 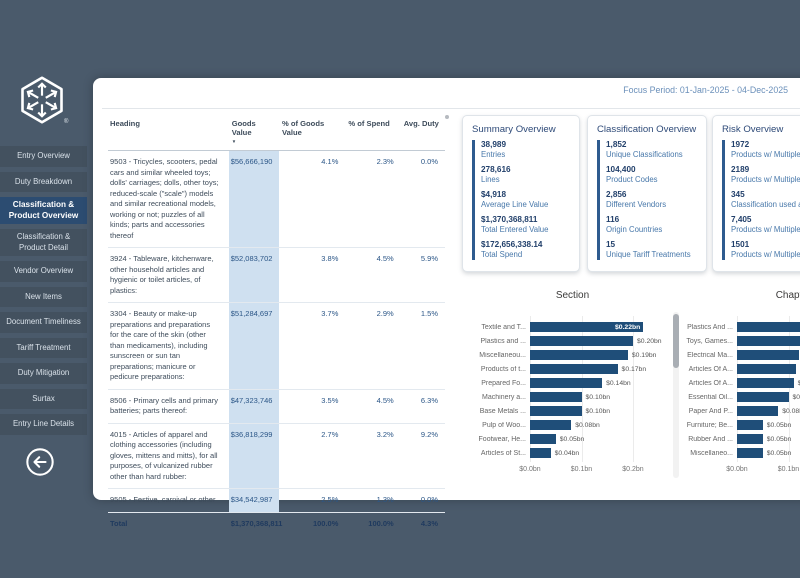 I want to click on bar-row: Rubber And ... $0.05bn, so click(x=743, y=439).